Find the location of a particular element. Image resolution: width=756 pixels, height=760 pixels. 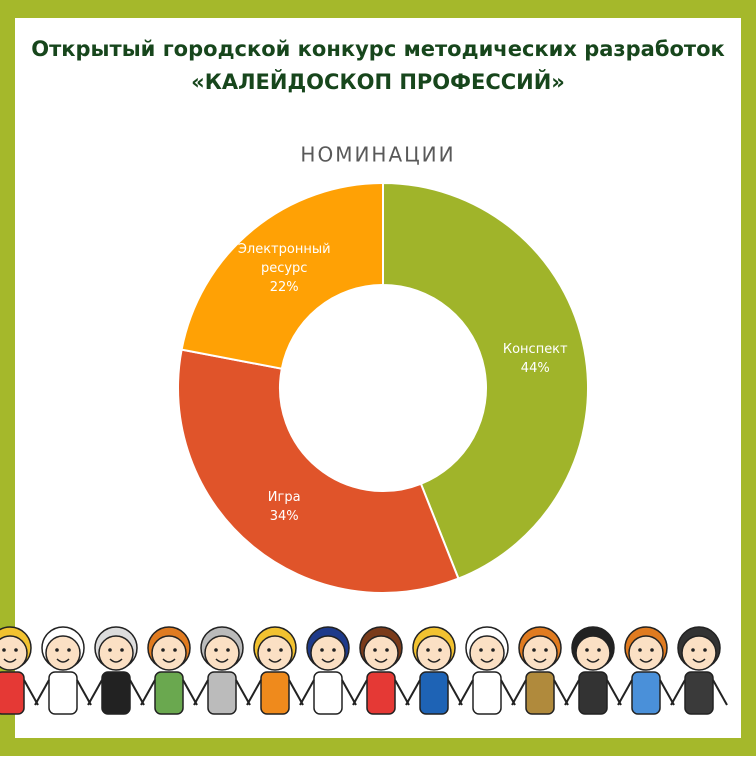

value-label: 22% is located at coordinates (284, 288).